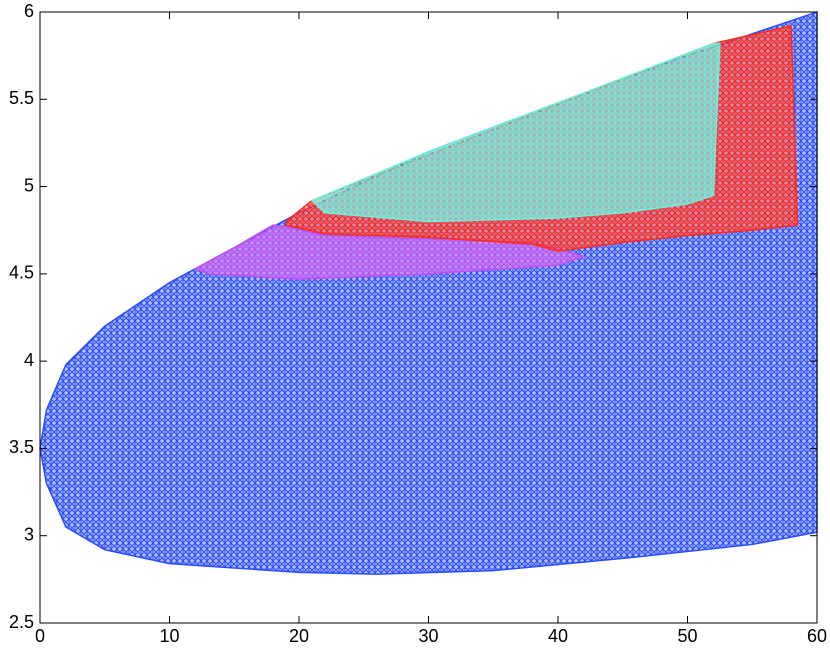 The width and height of the screenshot is (830, 653). I want to click on y-tick-label: 2.5, so click(21, 622).